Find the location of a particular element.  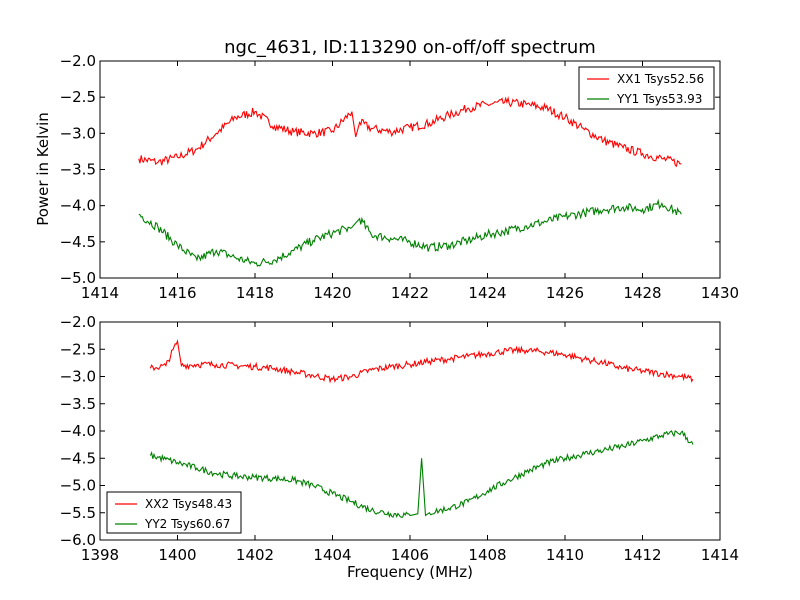

x-tick-label: 1406 is located at coordinates (410, 555).